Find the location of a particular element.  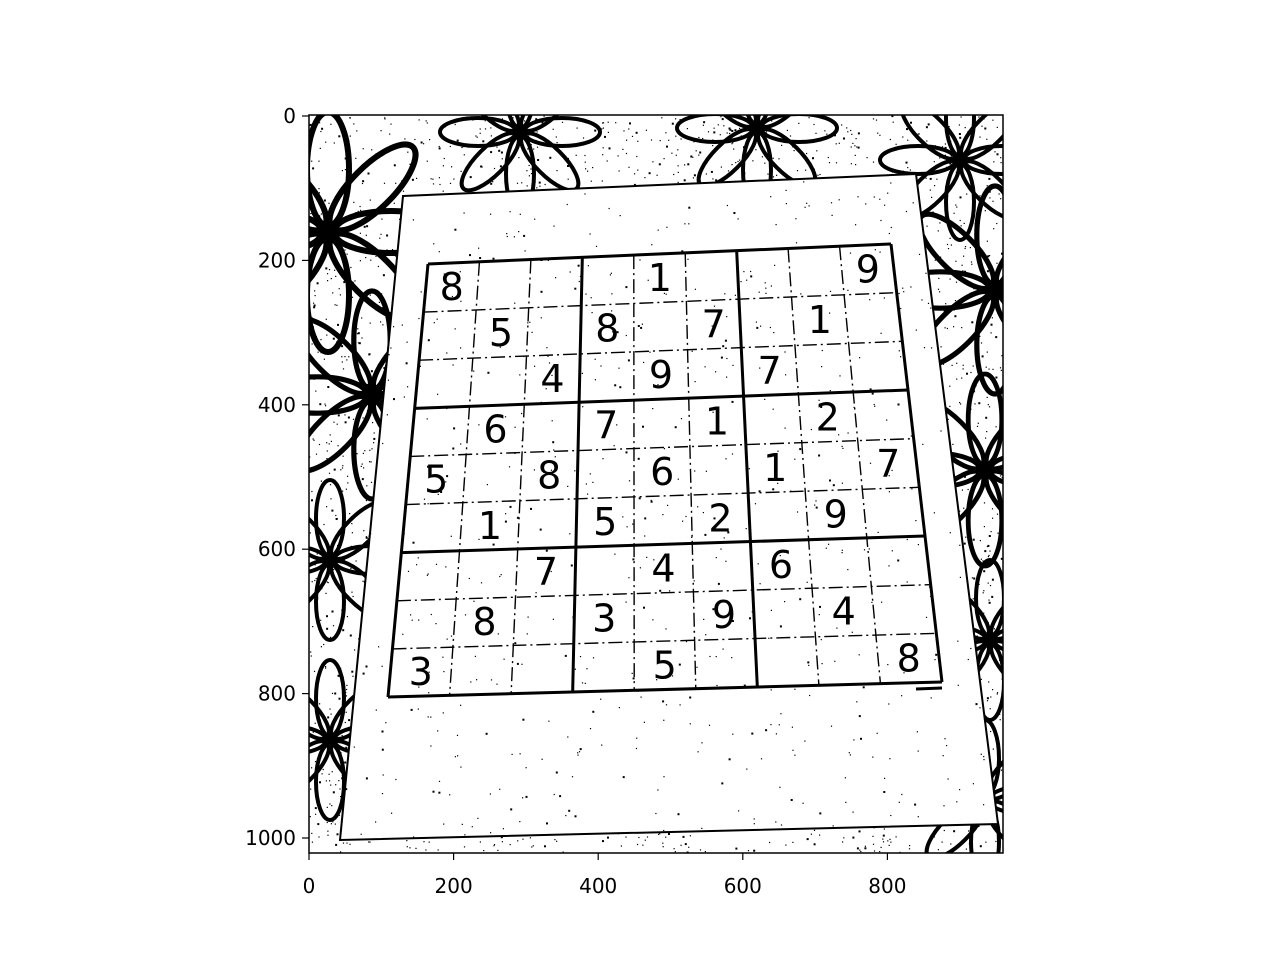

x-tick-label: 200 is located at coordinates (454, 886).